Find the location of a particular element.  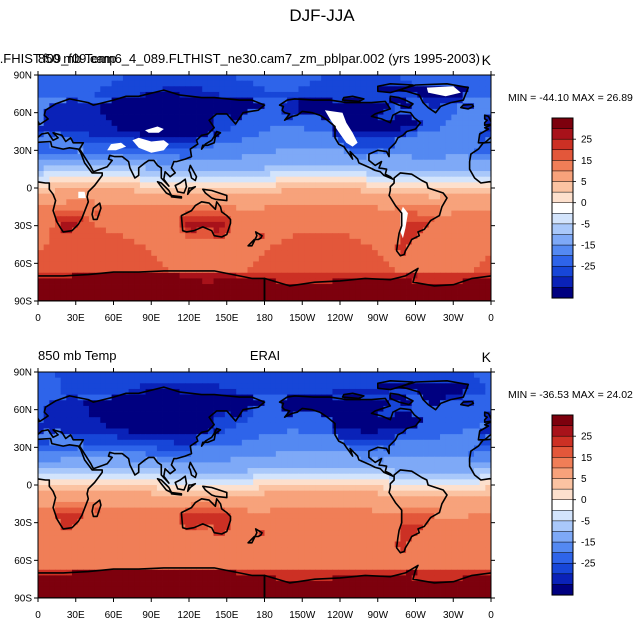

coastline-iceland is located at coordinates (467, 106).